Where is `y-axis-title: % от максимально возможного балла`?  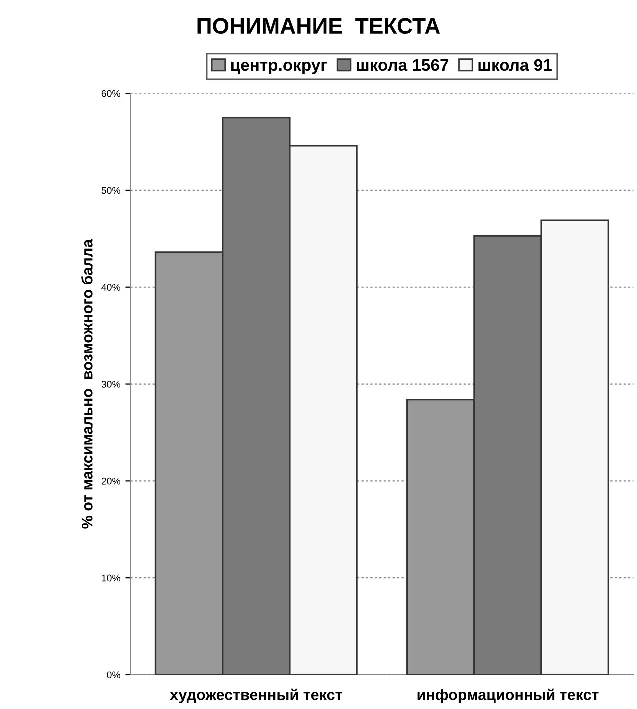 y-axis-title: % от максимально возможного балла is located at coordinates (87, 384).